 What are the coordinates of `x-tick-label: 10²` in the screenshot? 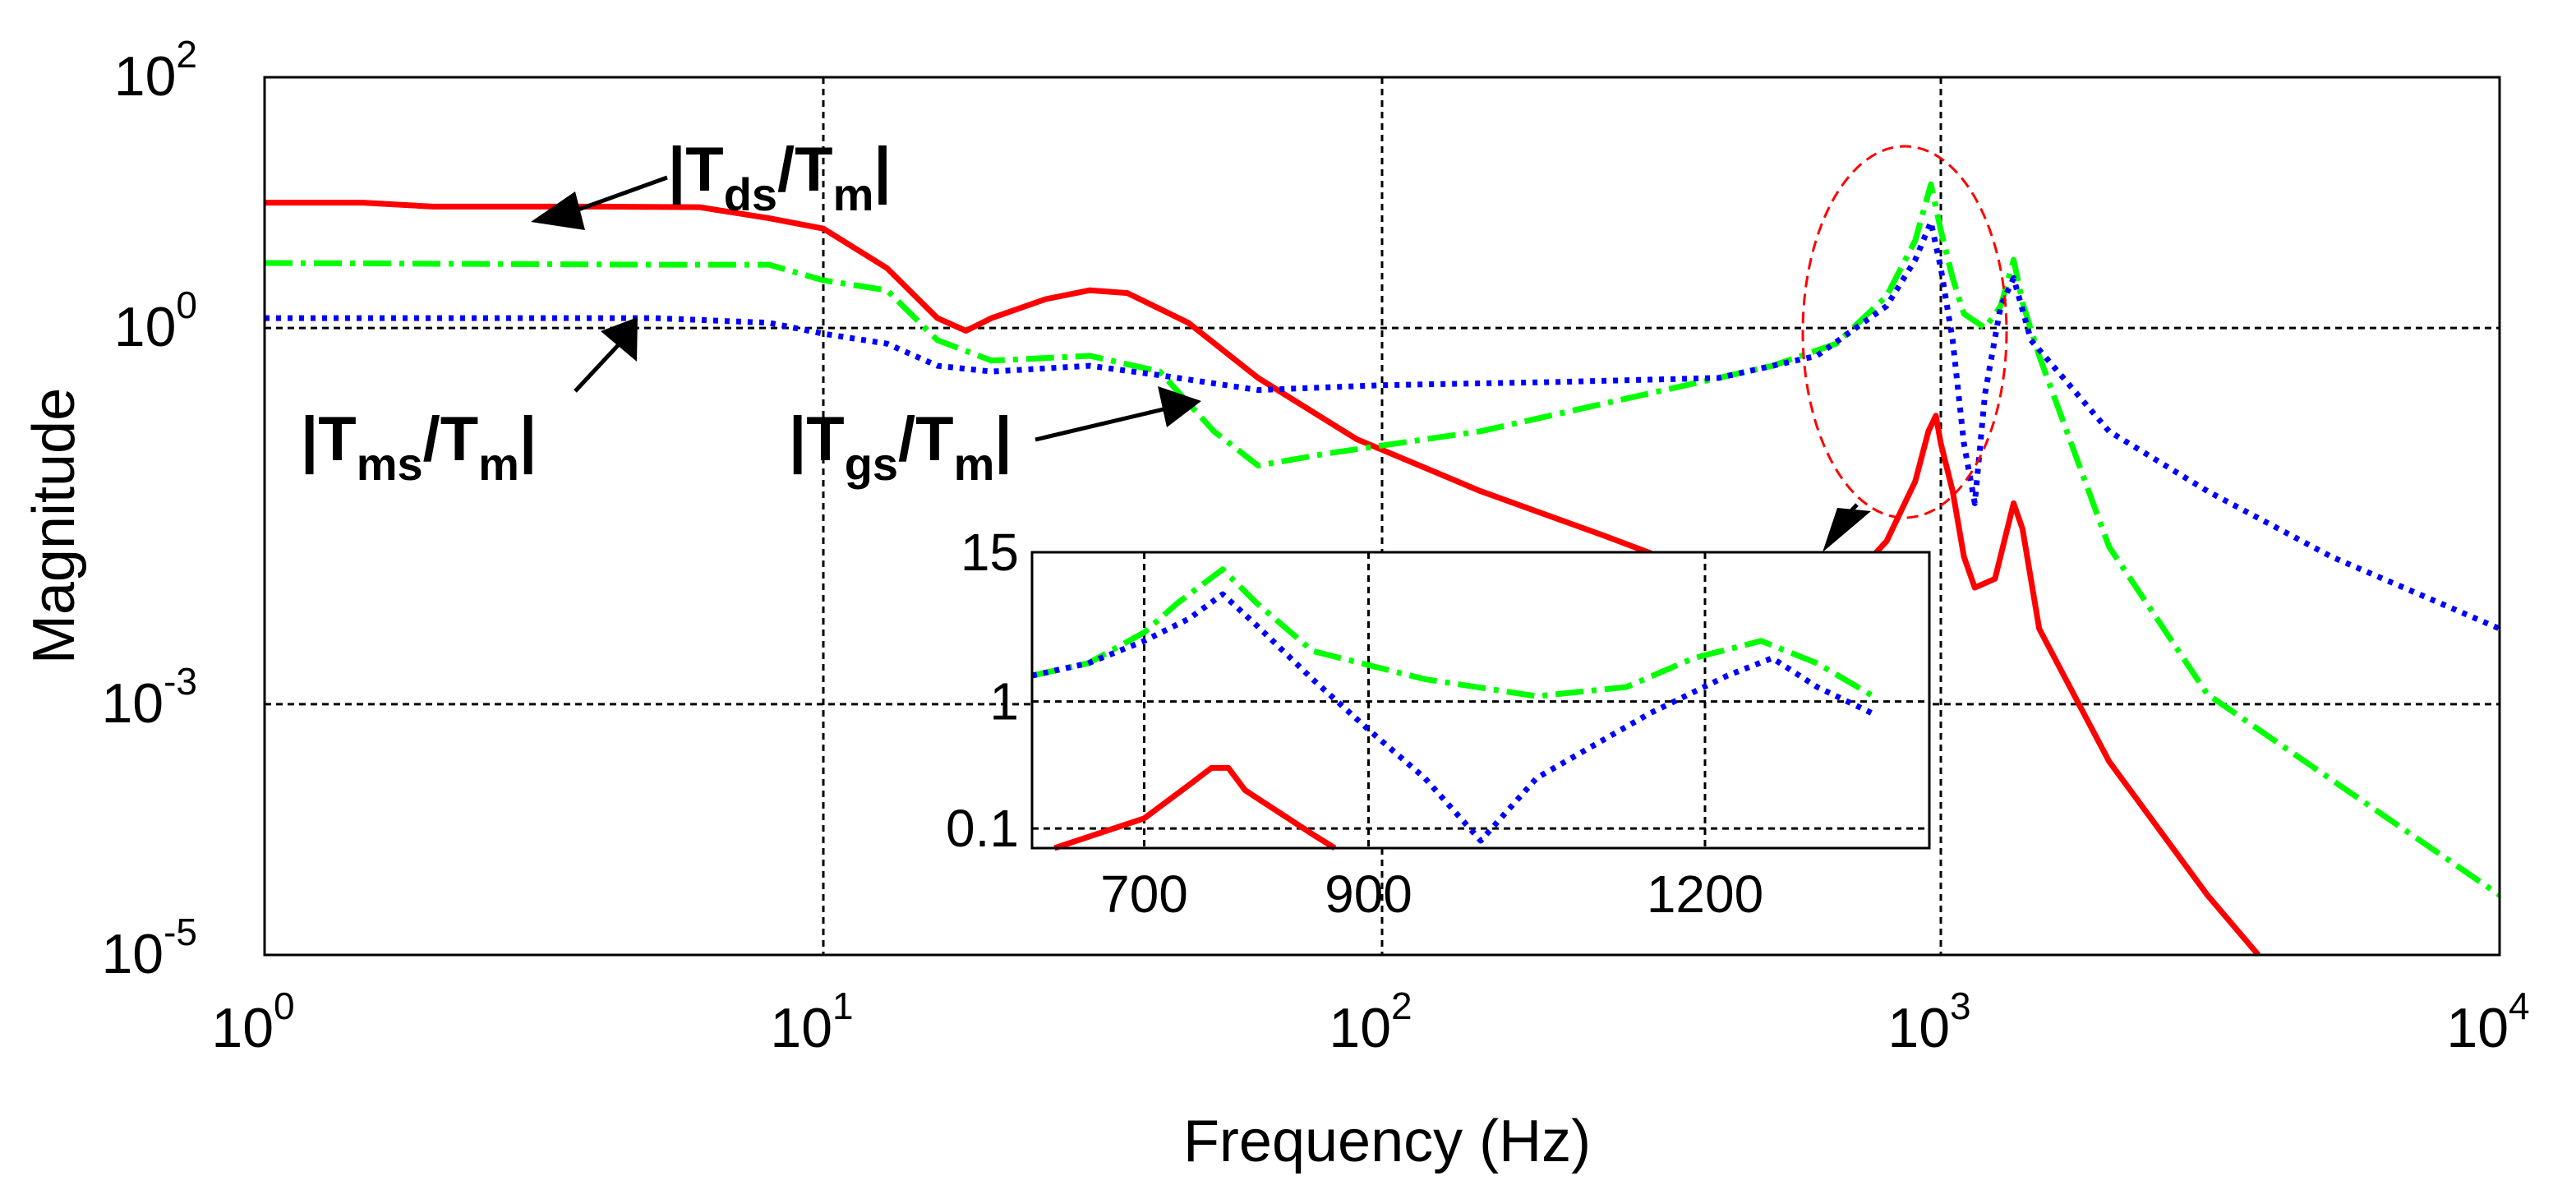 It's located at (1370, 1022).